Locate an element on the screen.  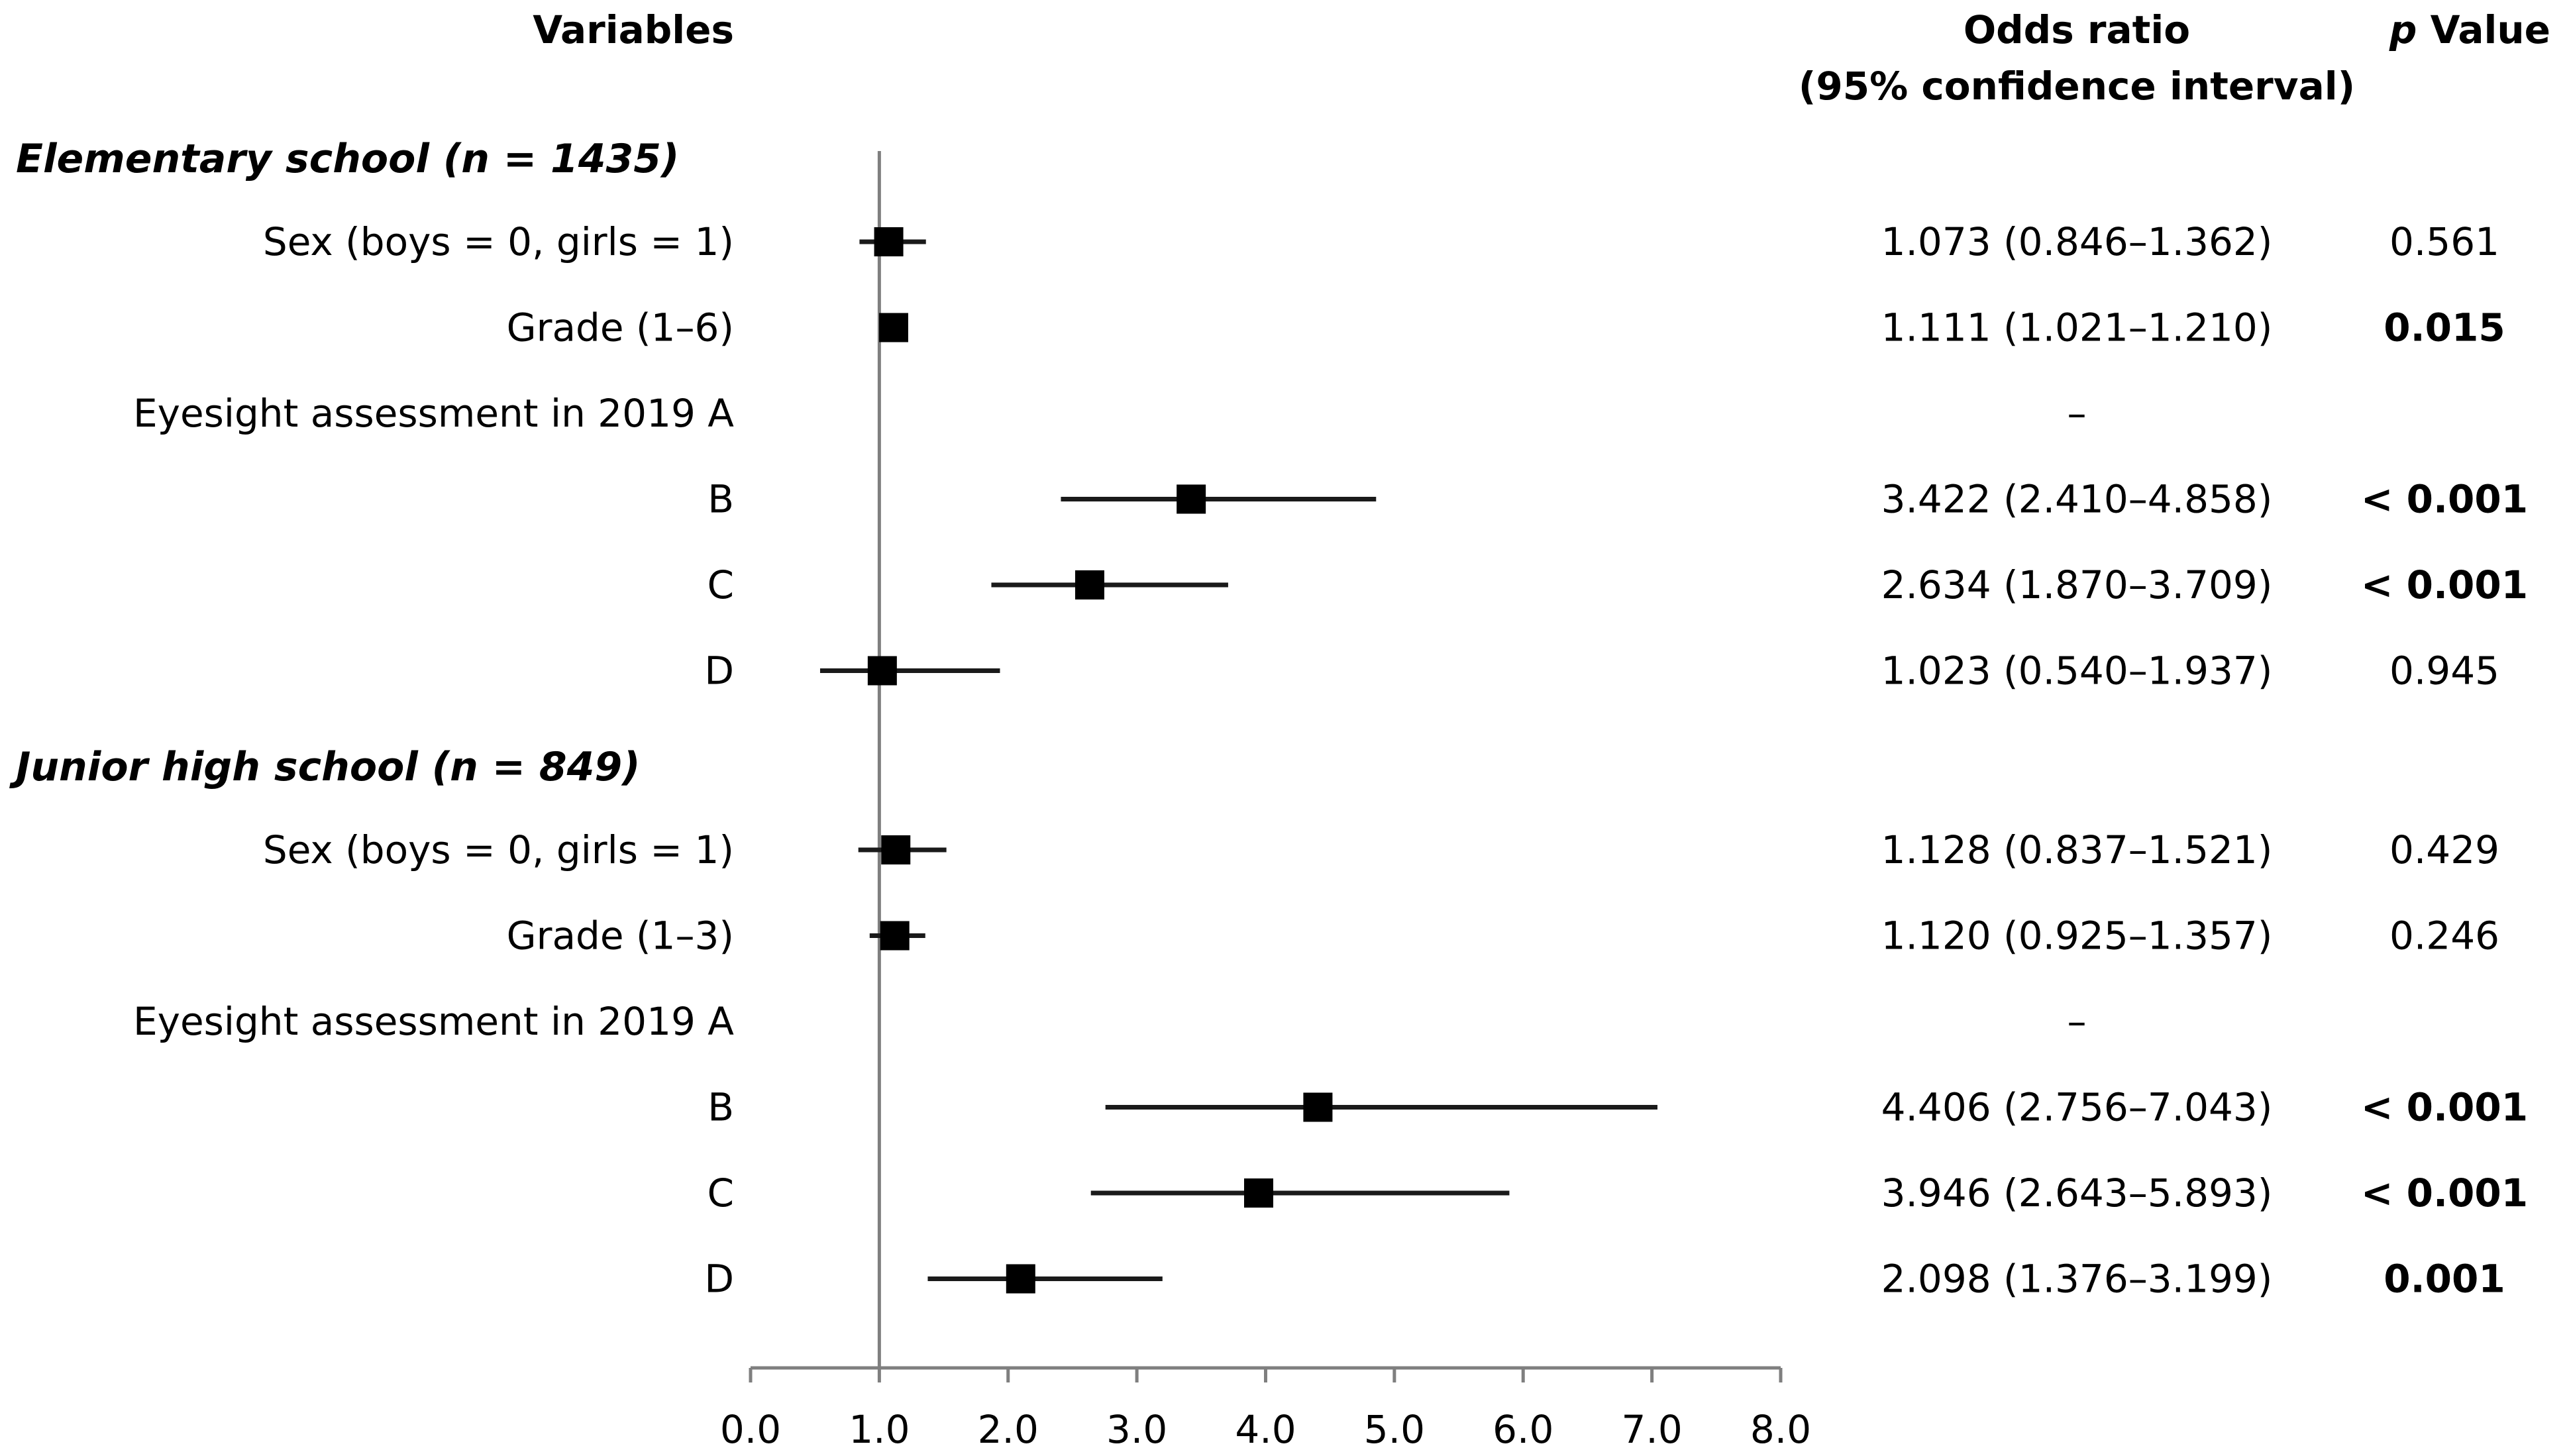
section-title: Junior high school (n = 849) is located at coordinates (325, 767).